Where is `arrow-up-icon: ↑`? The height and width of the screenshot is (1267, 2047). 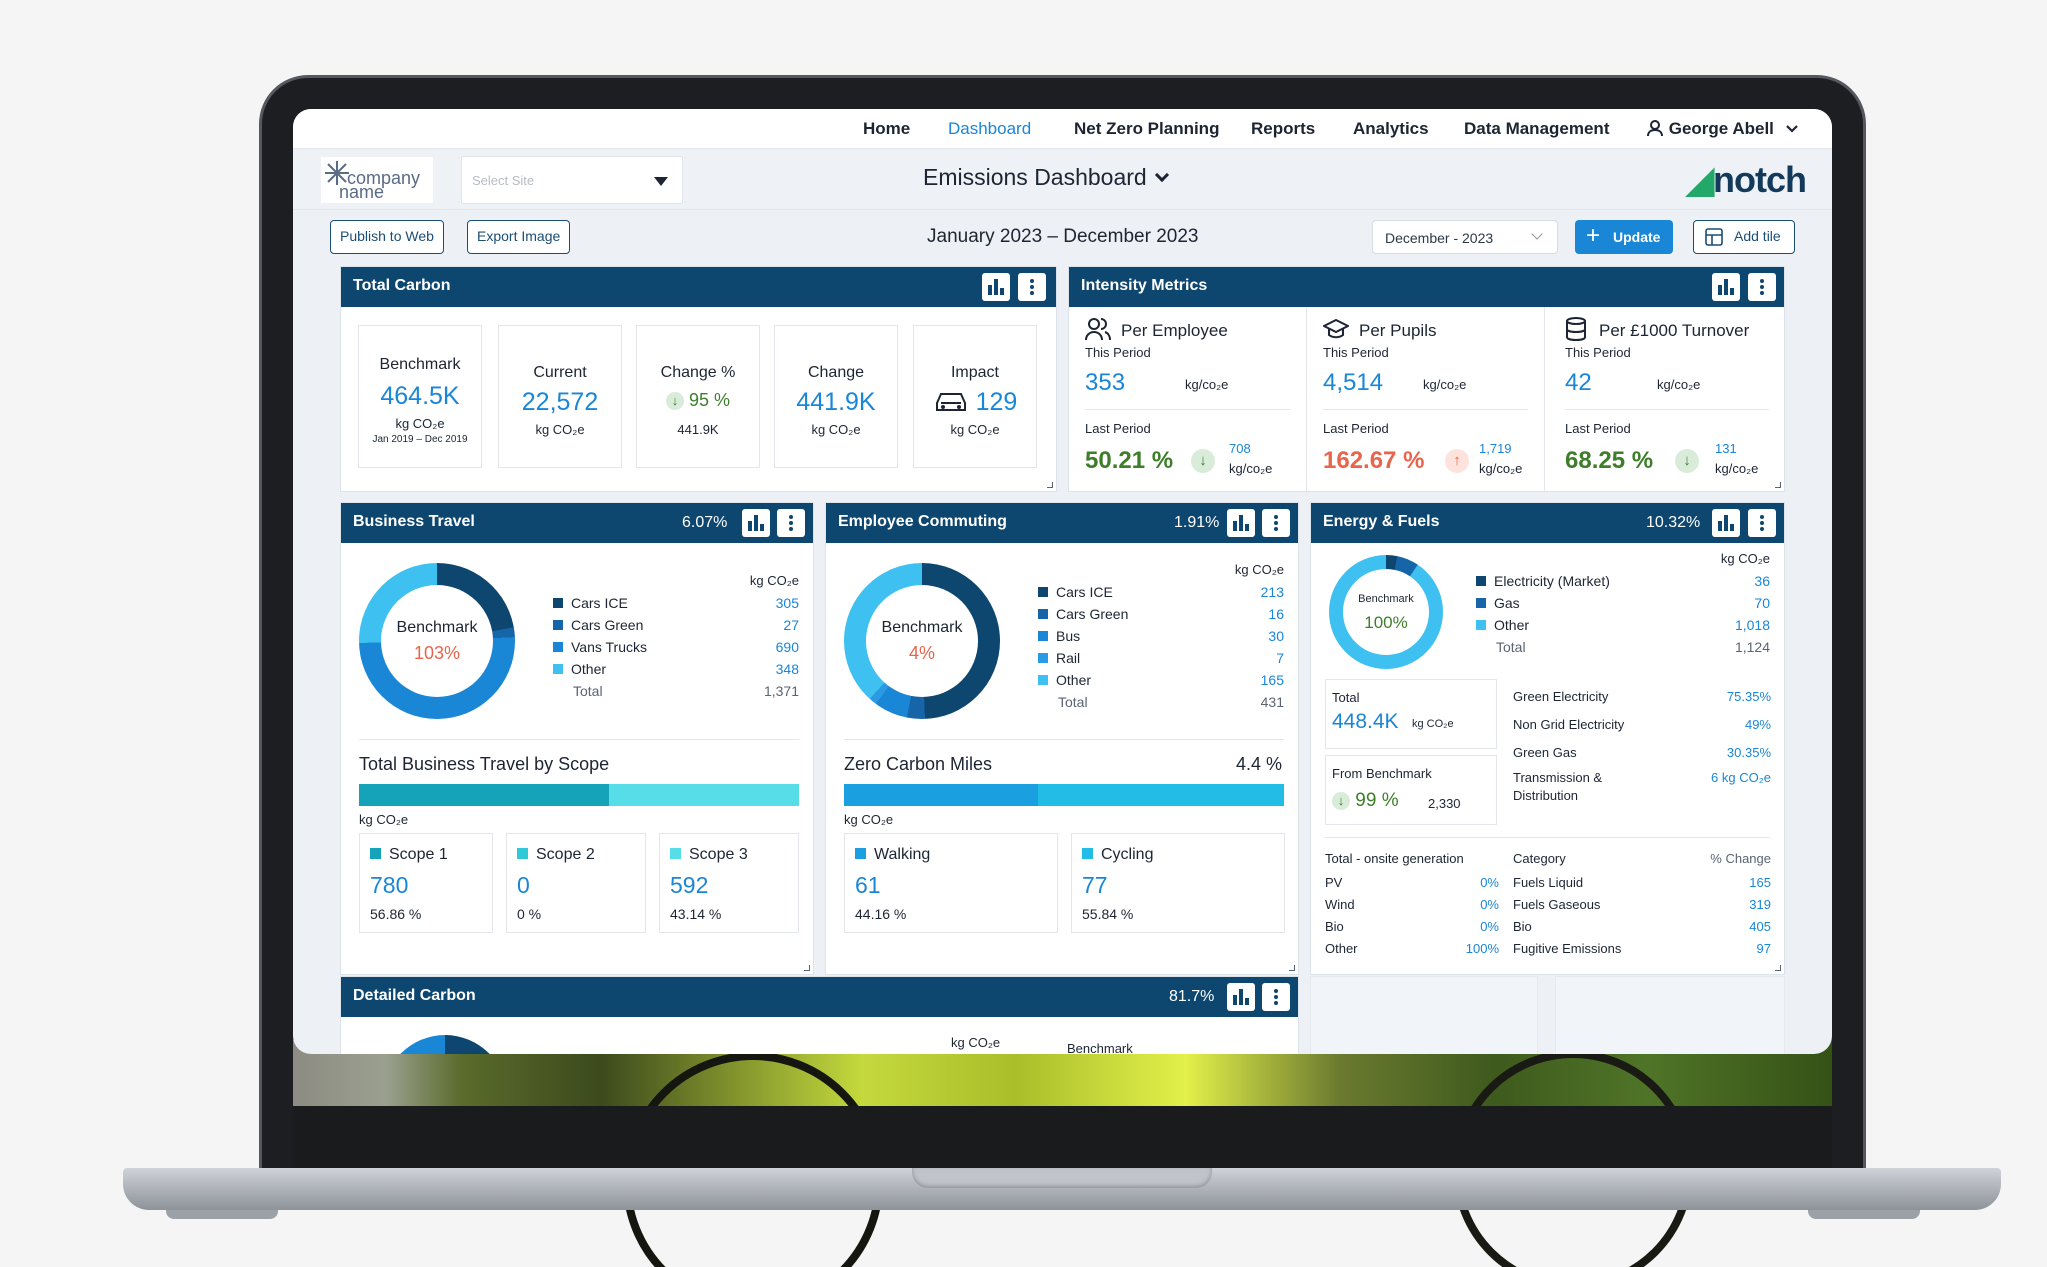 arrow-up-icon: ↑ is located at coordinates (1457, 461).